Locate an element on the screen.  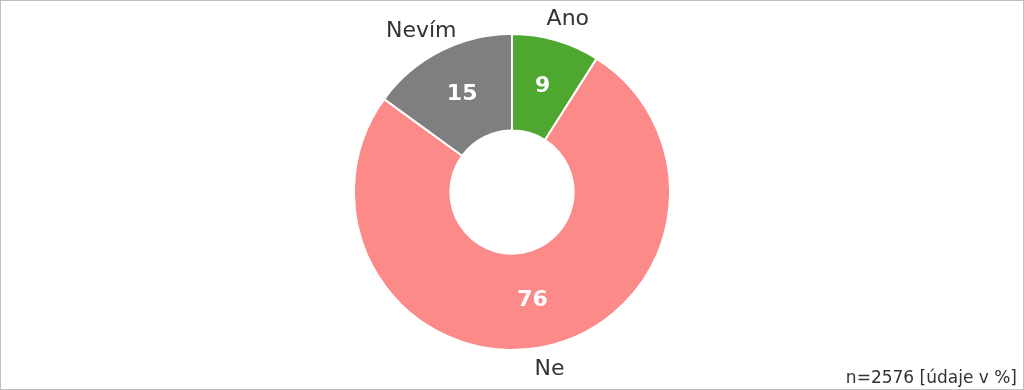
slice-label: Ano is located at coordinates (568, 17).